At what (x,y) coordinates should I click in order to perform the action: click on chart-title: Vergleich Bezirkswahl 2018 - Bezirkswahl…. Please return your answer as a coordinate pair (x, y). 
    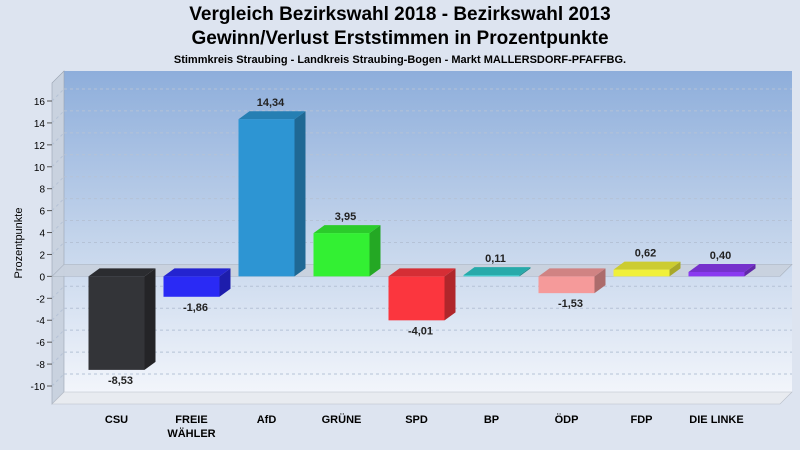
    Looking at the image, I should click on (400, 14).